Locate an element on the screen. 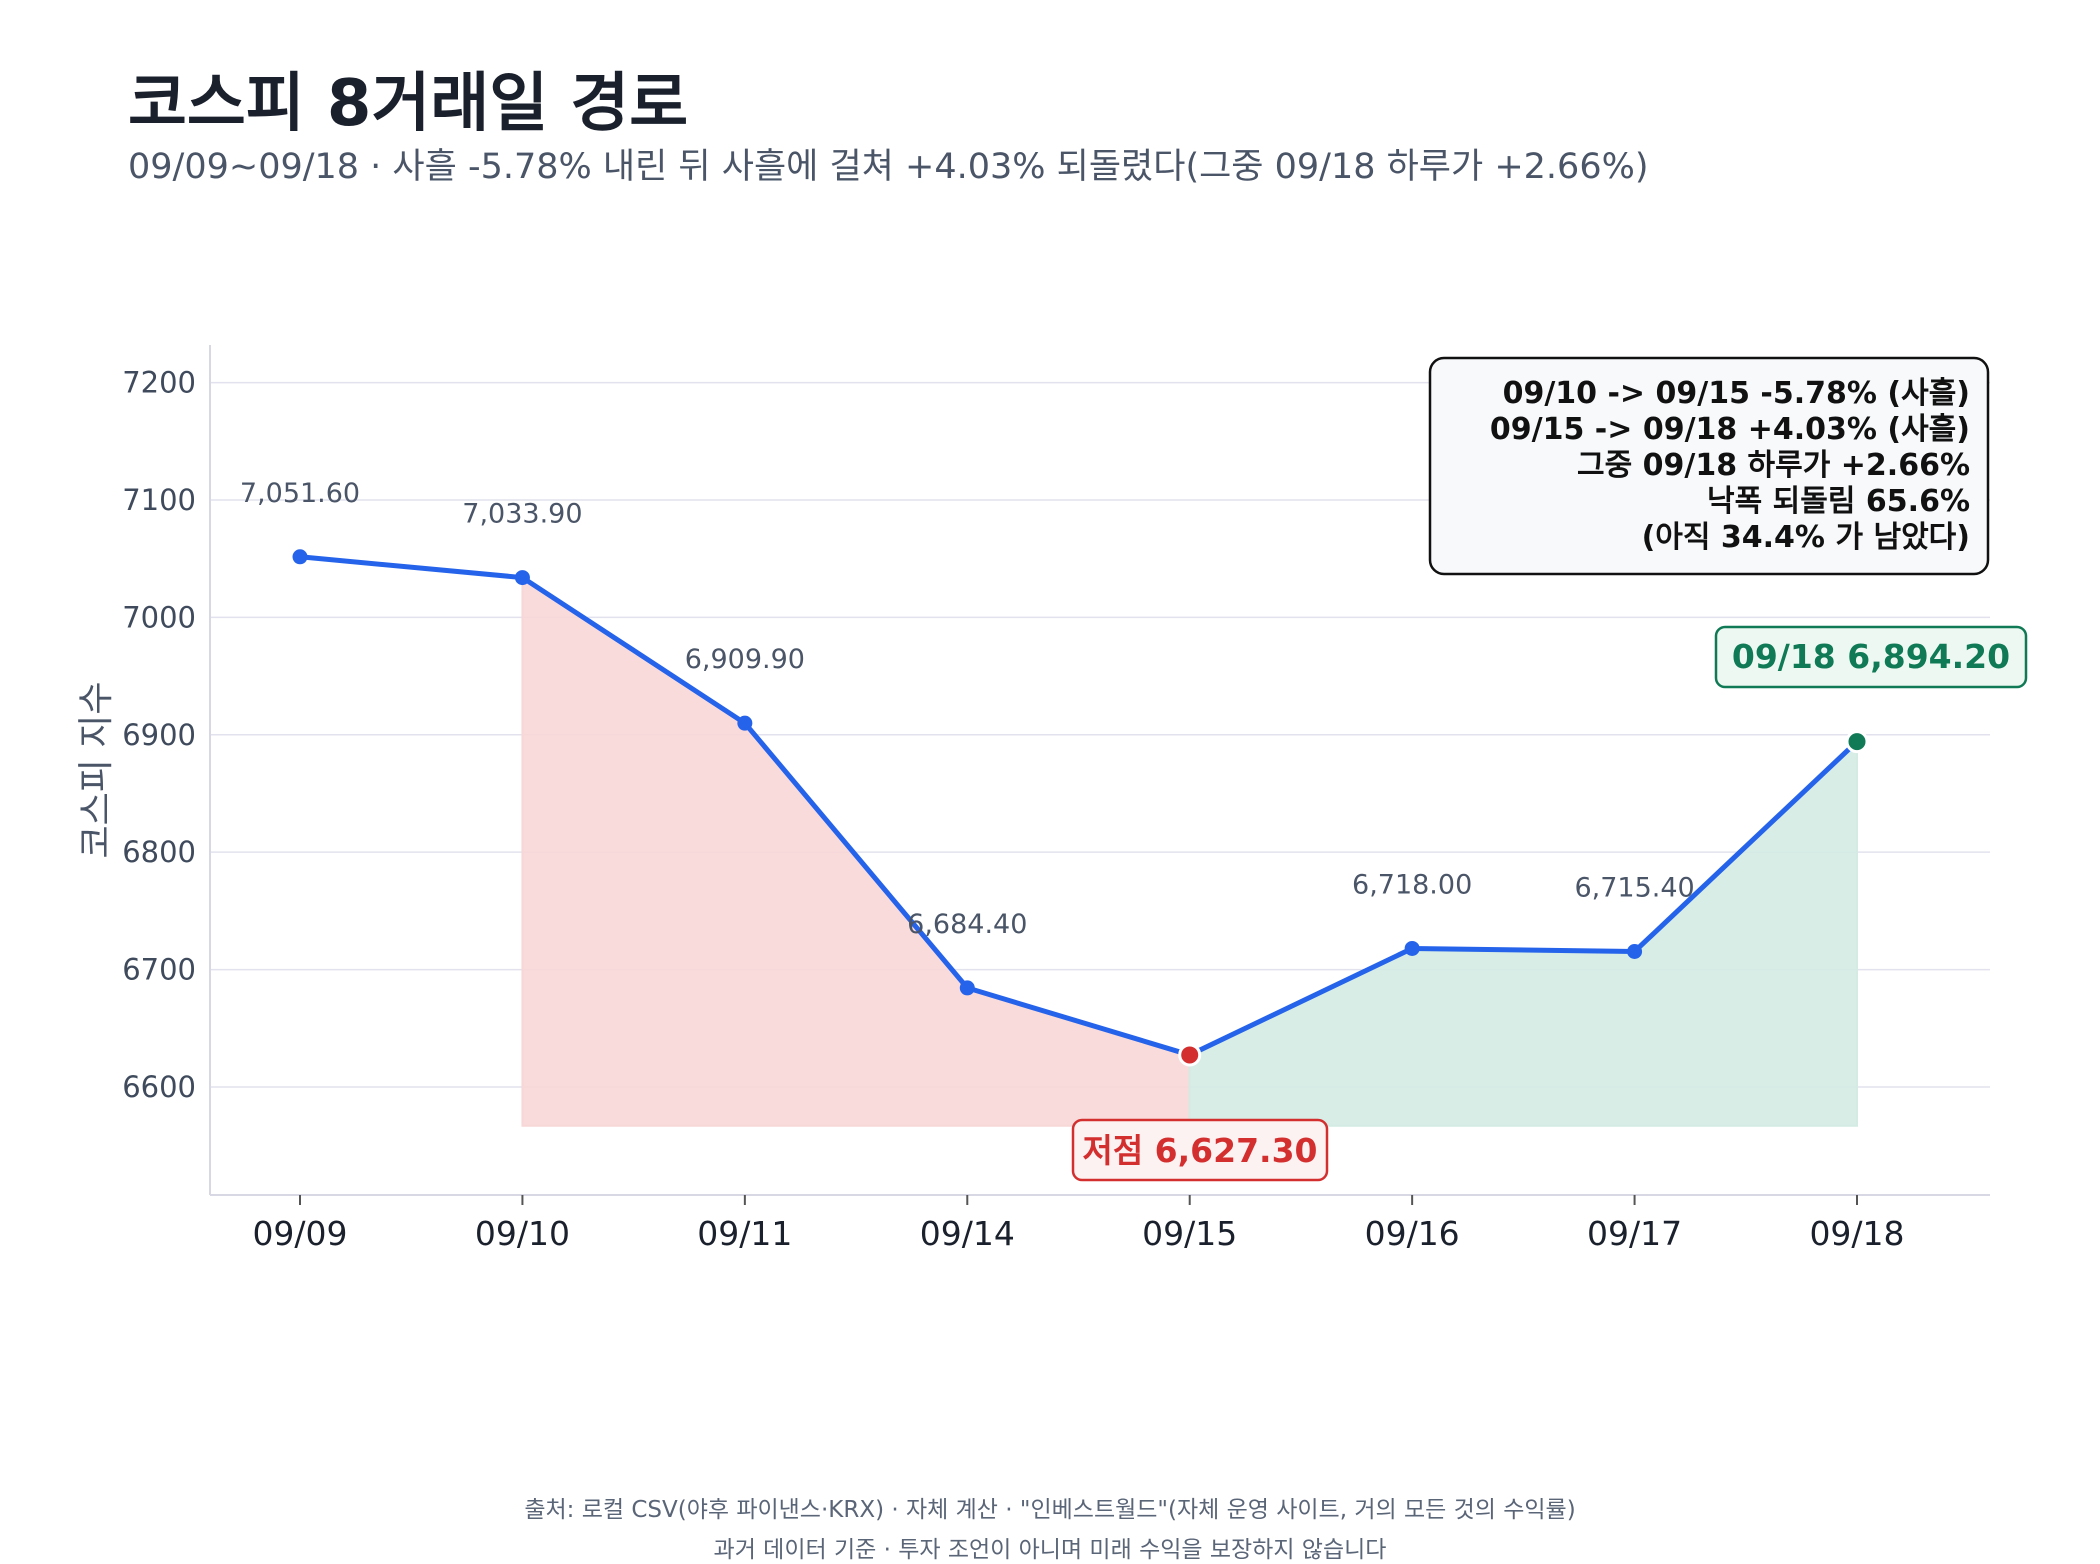 This screenshot has width=2100, height=1564. y-tick-labels: 6600 6700 6800 6900 7000 7100 7200 is located at coordinates (159, 735).